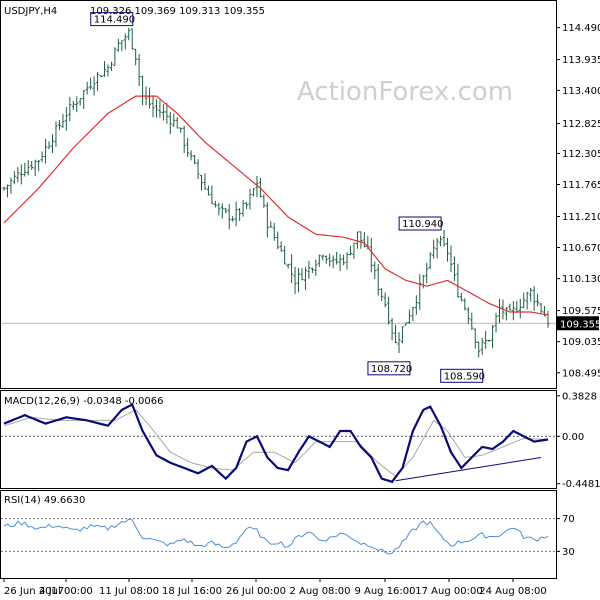 The image size is (600, 600). Describe the element at coordinates (581, 248) in the screenshot. I see `price-tick-label: 110.670` at that location.